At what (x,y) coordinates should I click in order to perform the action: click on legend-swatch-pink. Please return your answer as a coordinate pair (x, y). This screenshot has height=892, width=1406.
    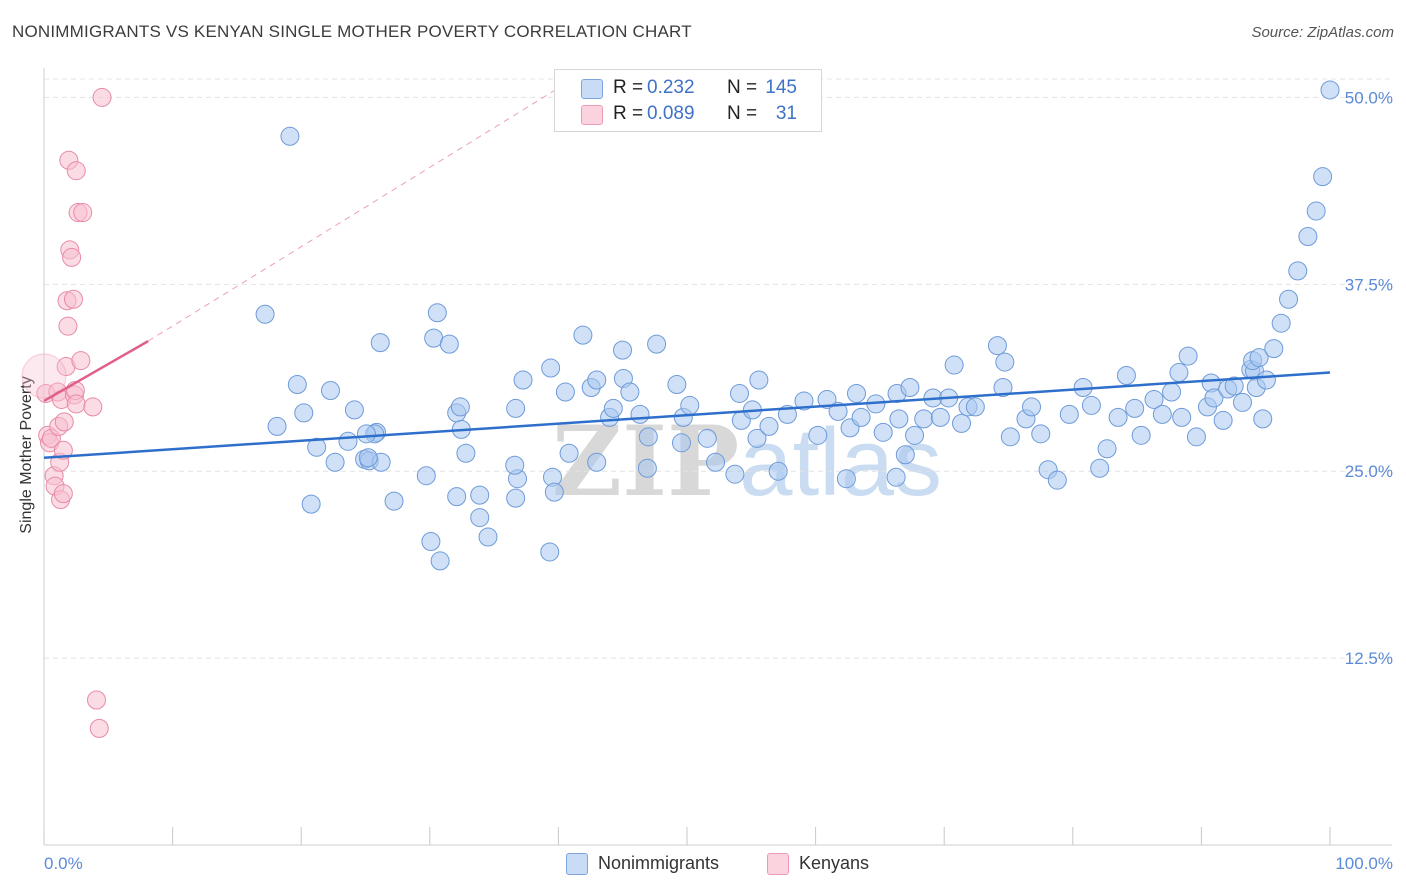
    Looking at the image, I should click on (592, 115).